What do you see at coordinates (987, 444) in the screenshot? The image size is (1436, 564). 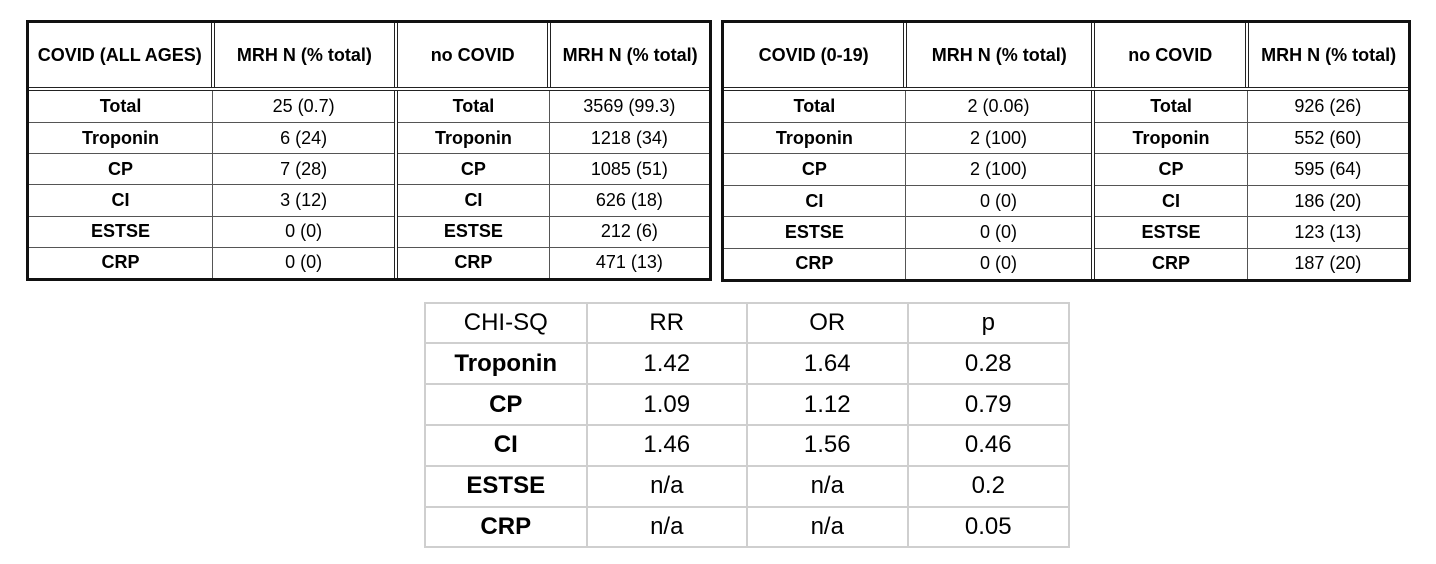 I see `p-value: 0.46` at bounding box center [987, 444].